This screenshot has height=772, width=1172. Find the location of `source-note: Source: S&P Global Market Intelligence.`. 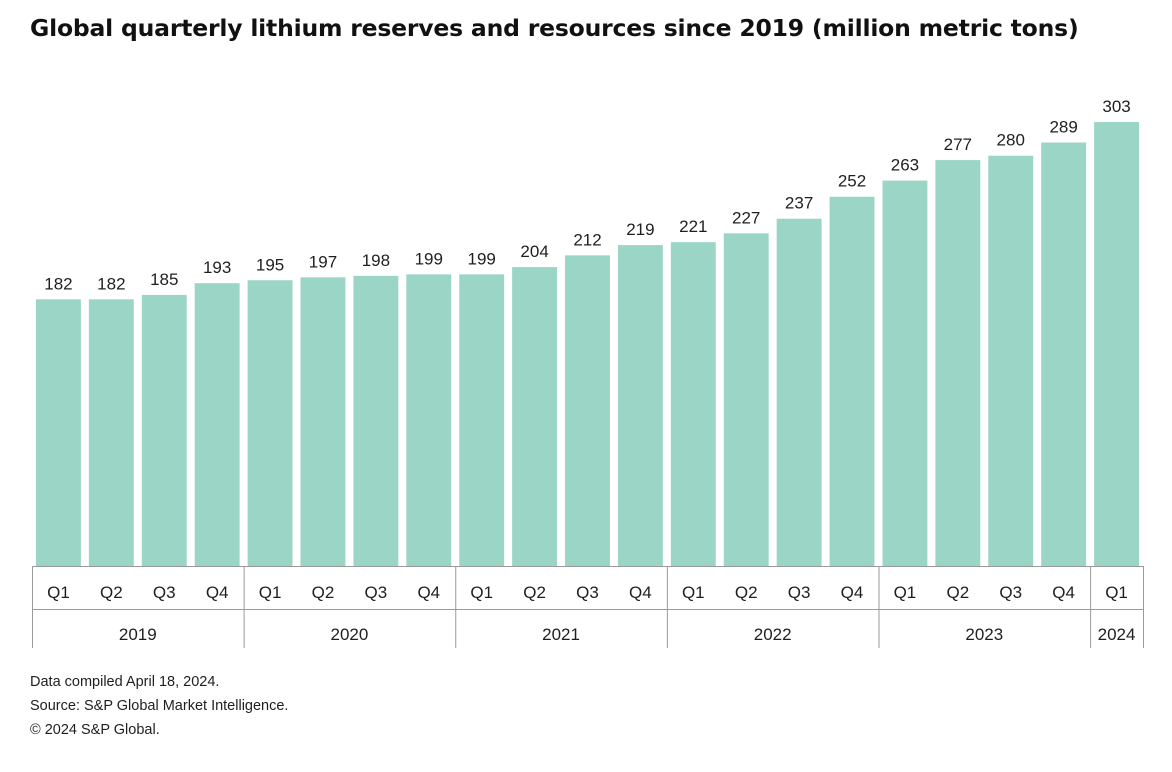

source-note: Source: S&P Global Market Intelligence. is located at coordinates (159, 706).